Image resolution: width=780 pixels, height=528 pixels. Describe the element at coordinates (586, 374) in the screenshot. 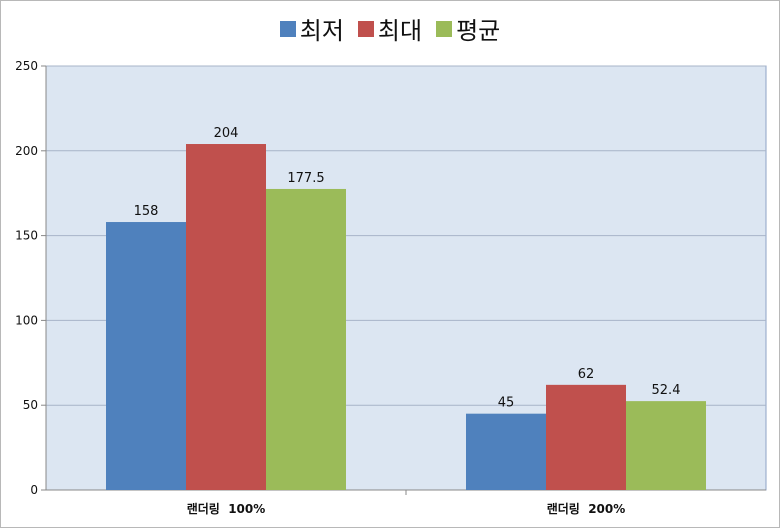

I see `data-label-1-1: 62` at that location.